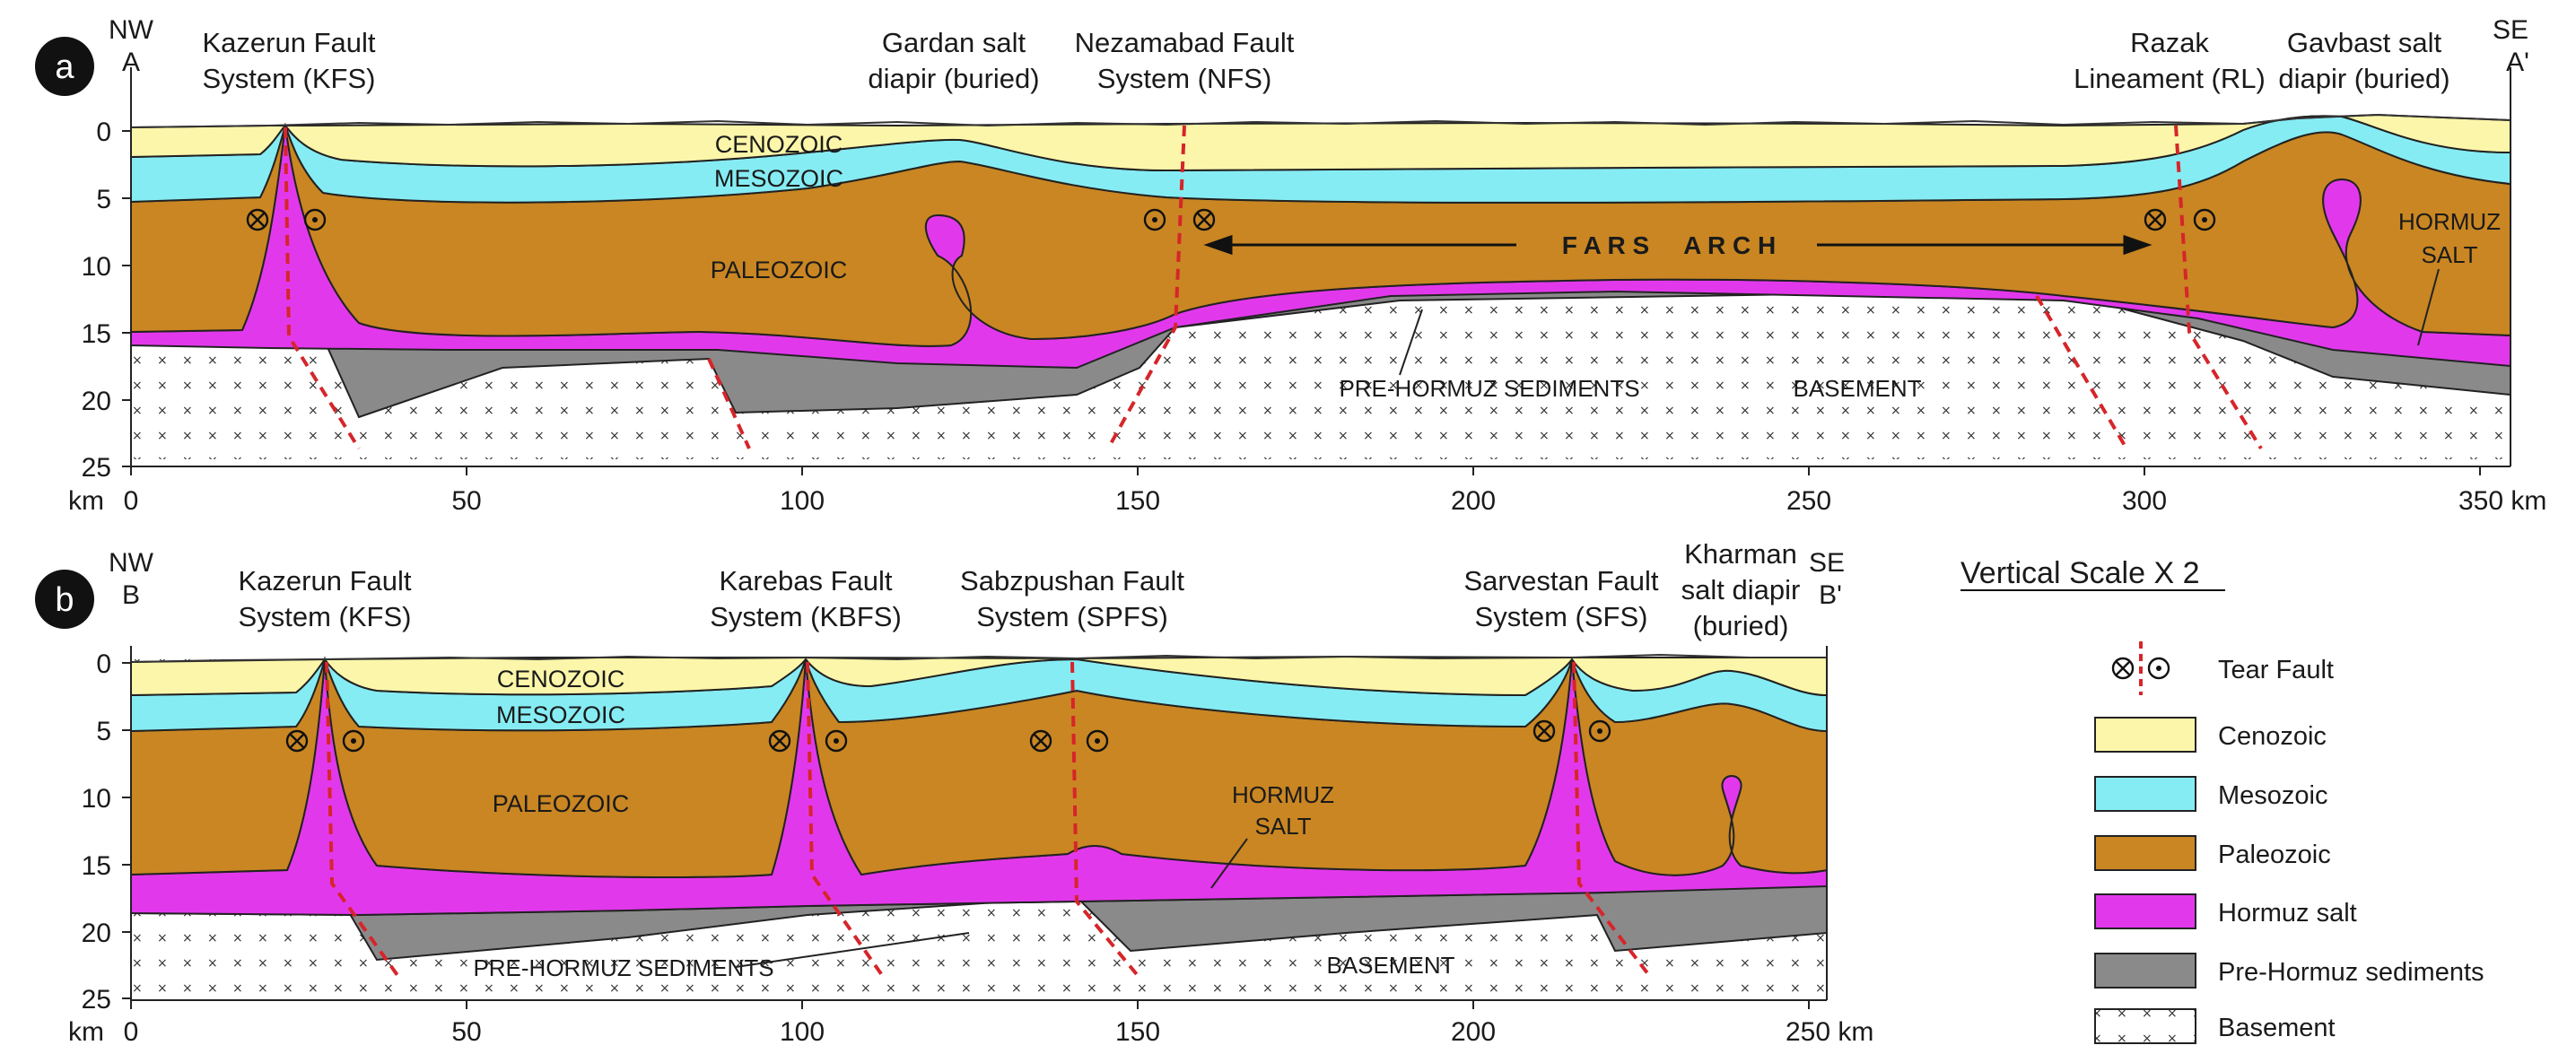  Describe the element at coordinates (1562, 616) in the screenshot. I see `section-b-sfs-label: System (SFS)` at that location.